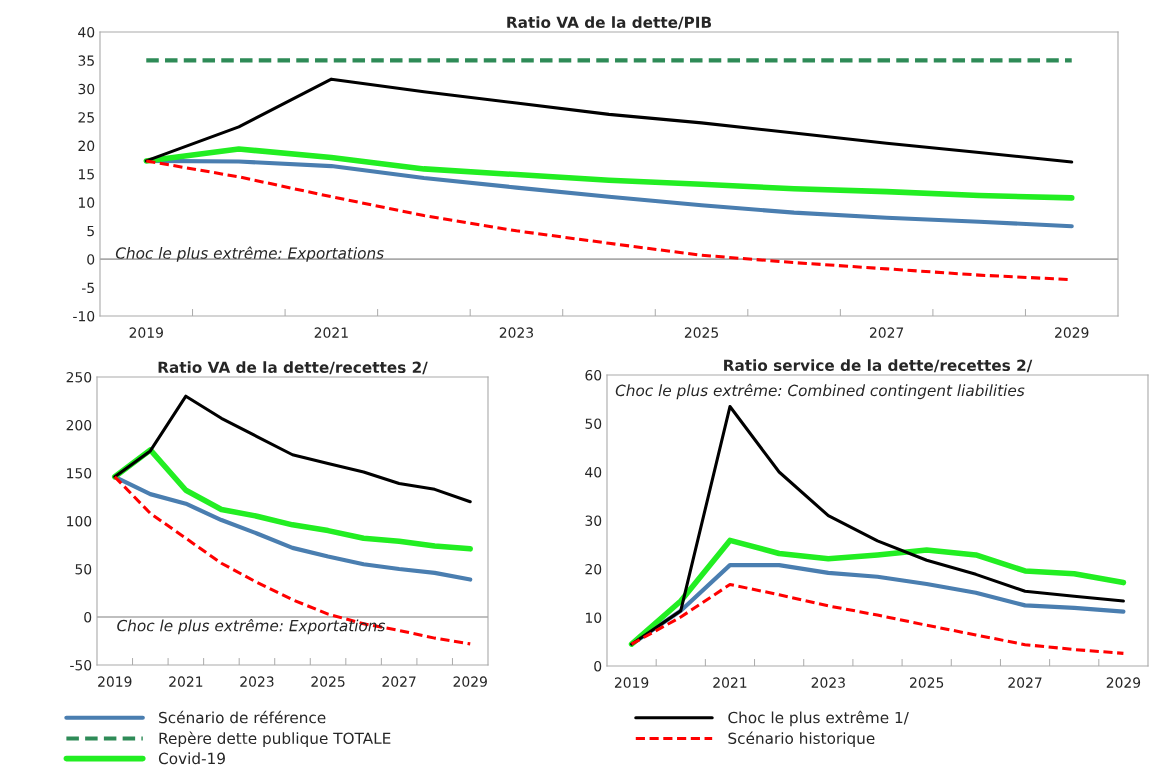 The image size is (1161, 777). Describe the element at coordinates (242, 717) in the screenshot. I see `legend-label: Scénario de référence` at that location.